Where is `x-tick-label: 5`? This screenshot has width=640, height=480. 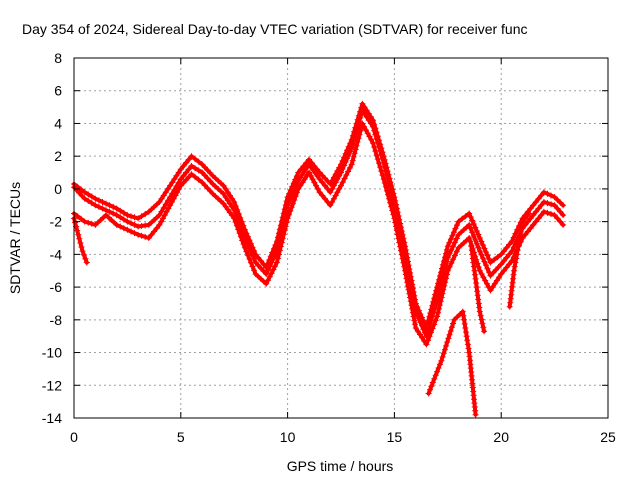 x-tick-label: 5 is located at coordinates (181, 437).